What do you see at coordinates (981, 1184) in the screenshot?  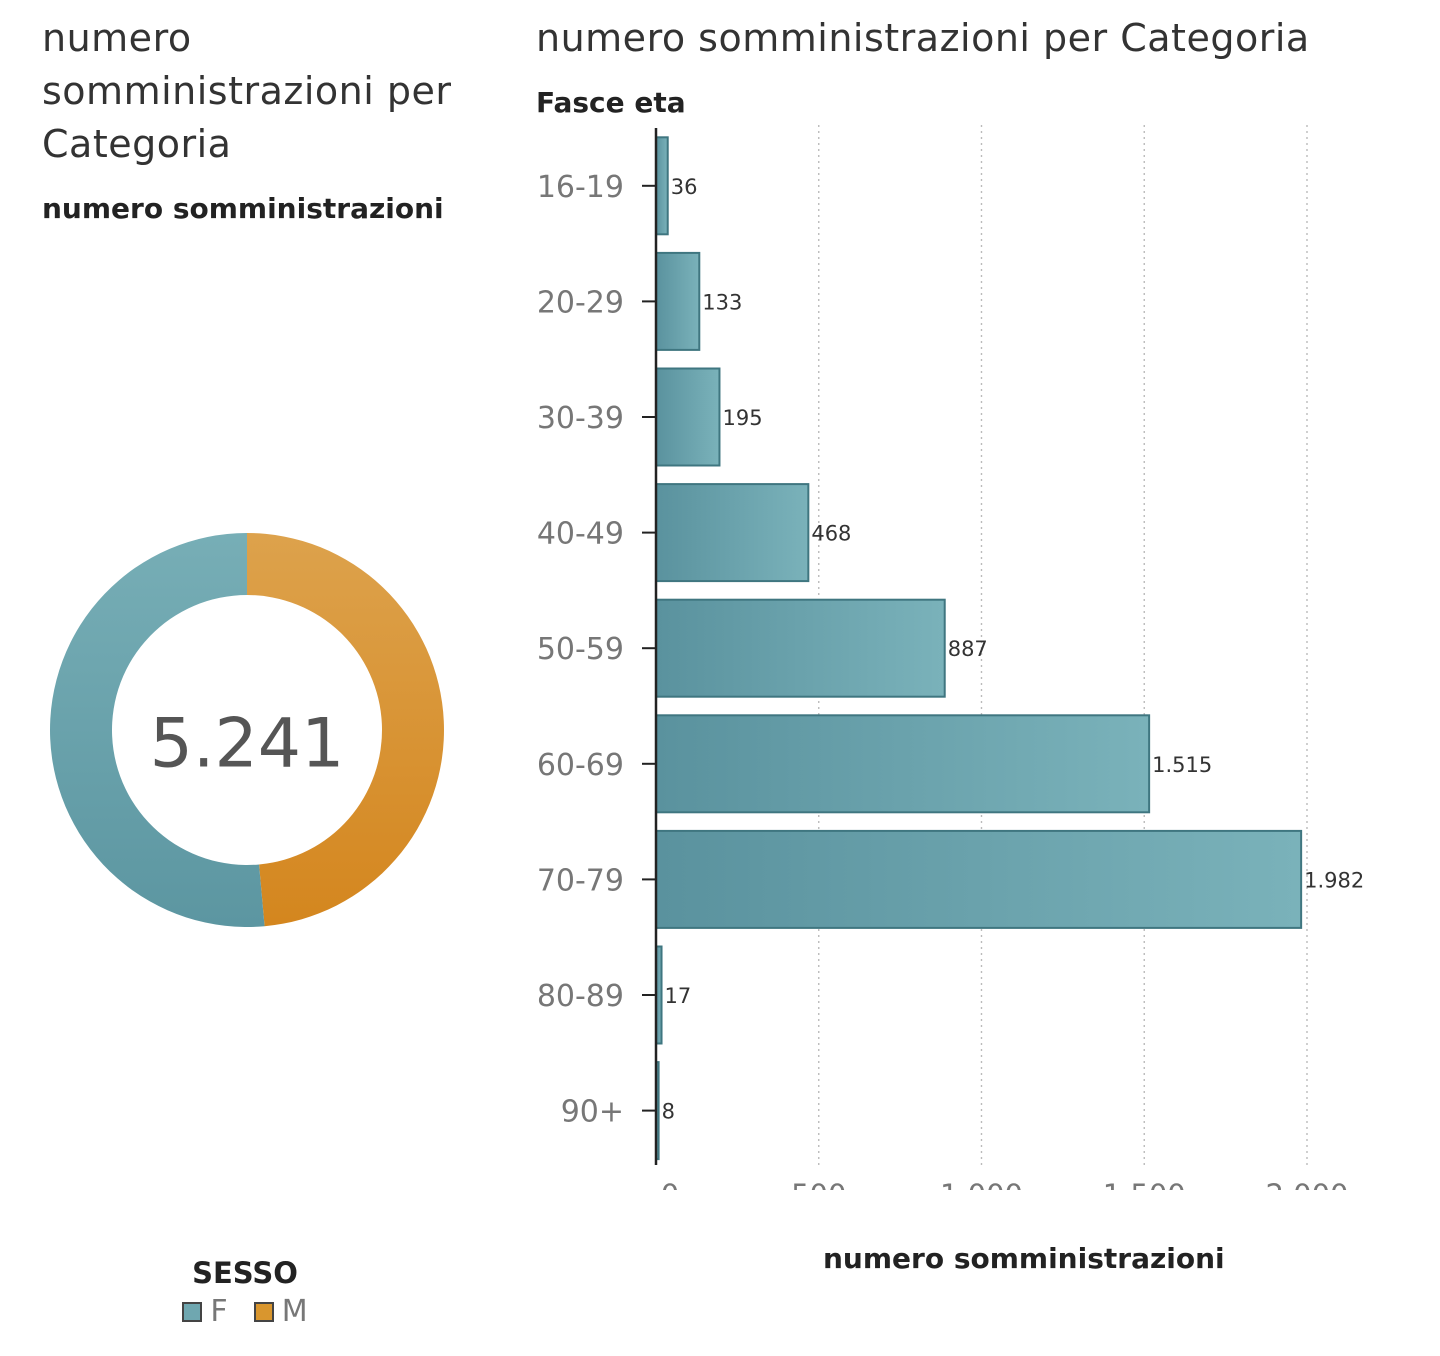 I see `x-tick-label: 1.000` at bounding box center [981, 1184].